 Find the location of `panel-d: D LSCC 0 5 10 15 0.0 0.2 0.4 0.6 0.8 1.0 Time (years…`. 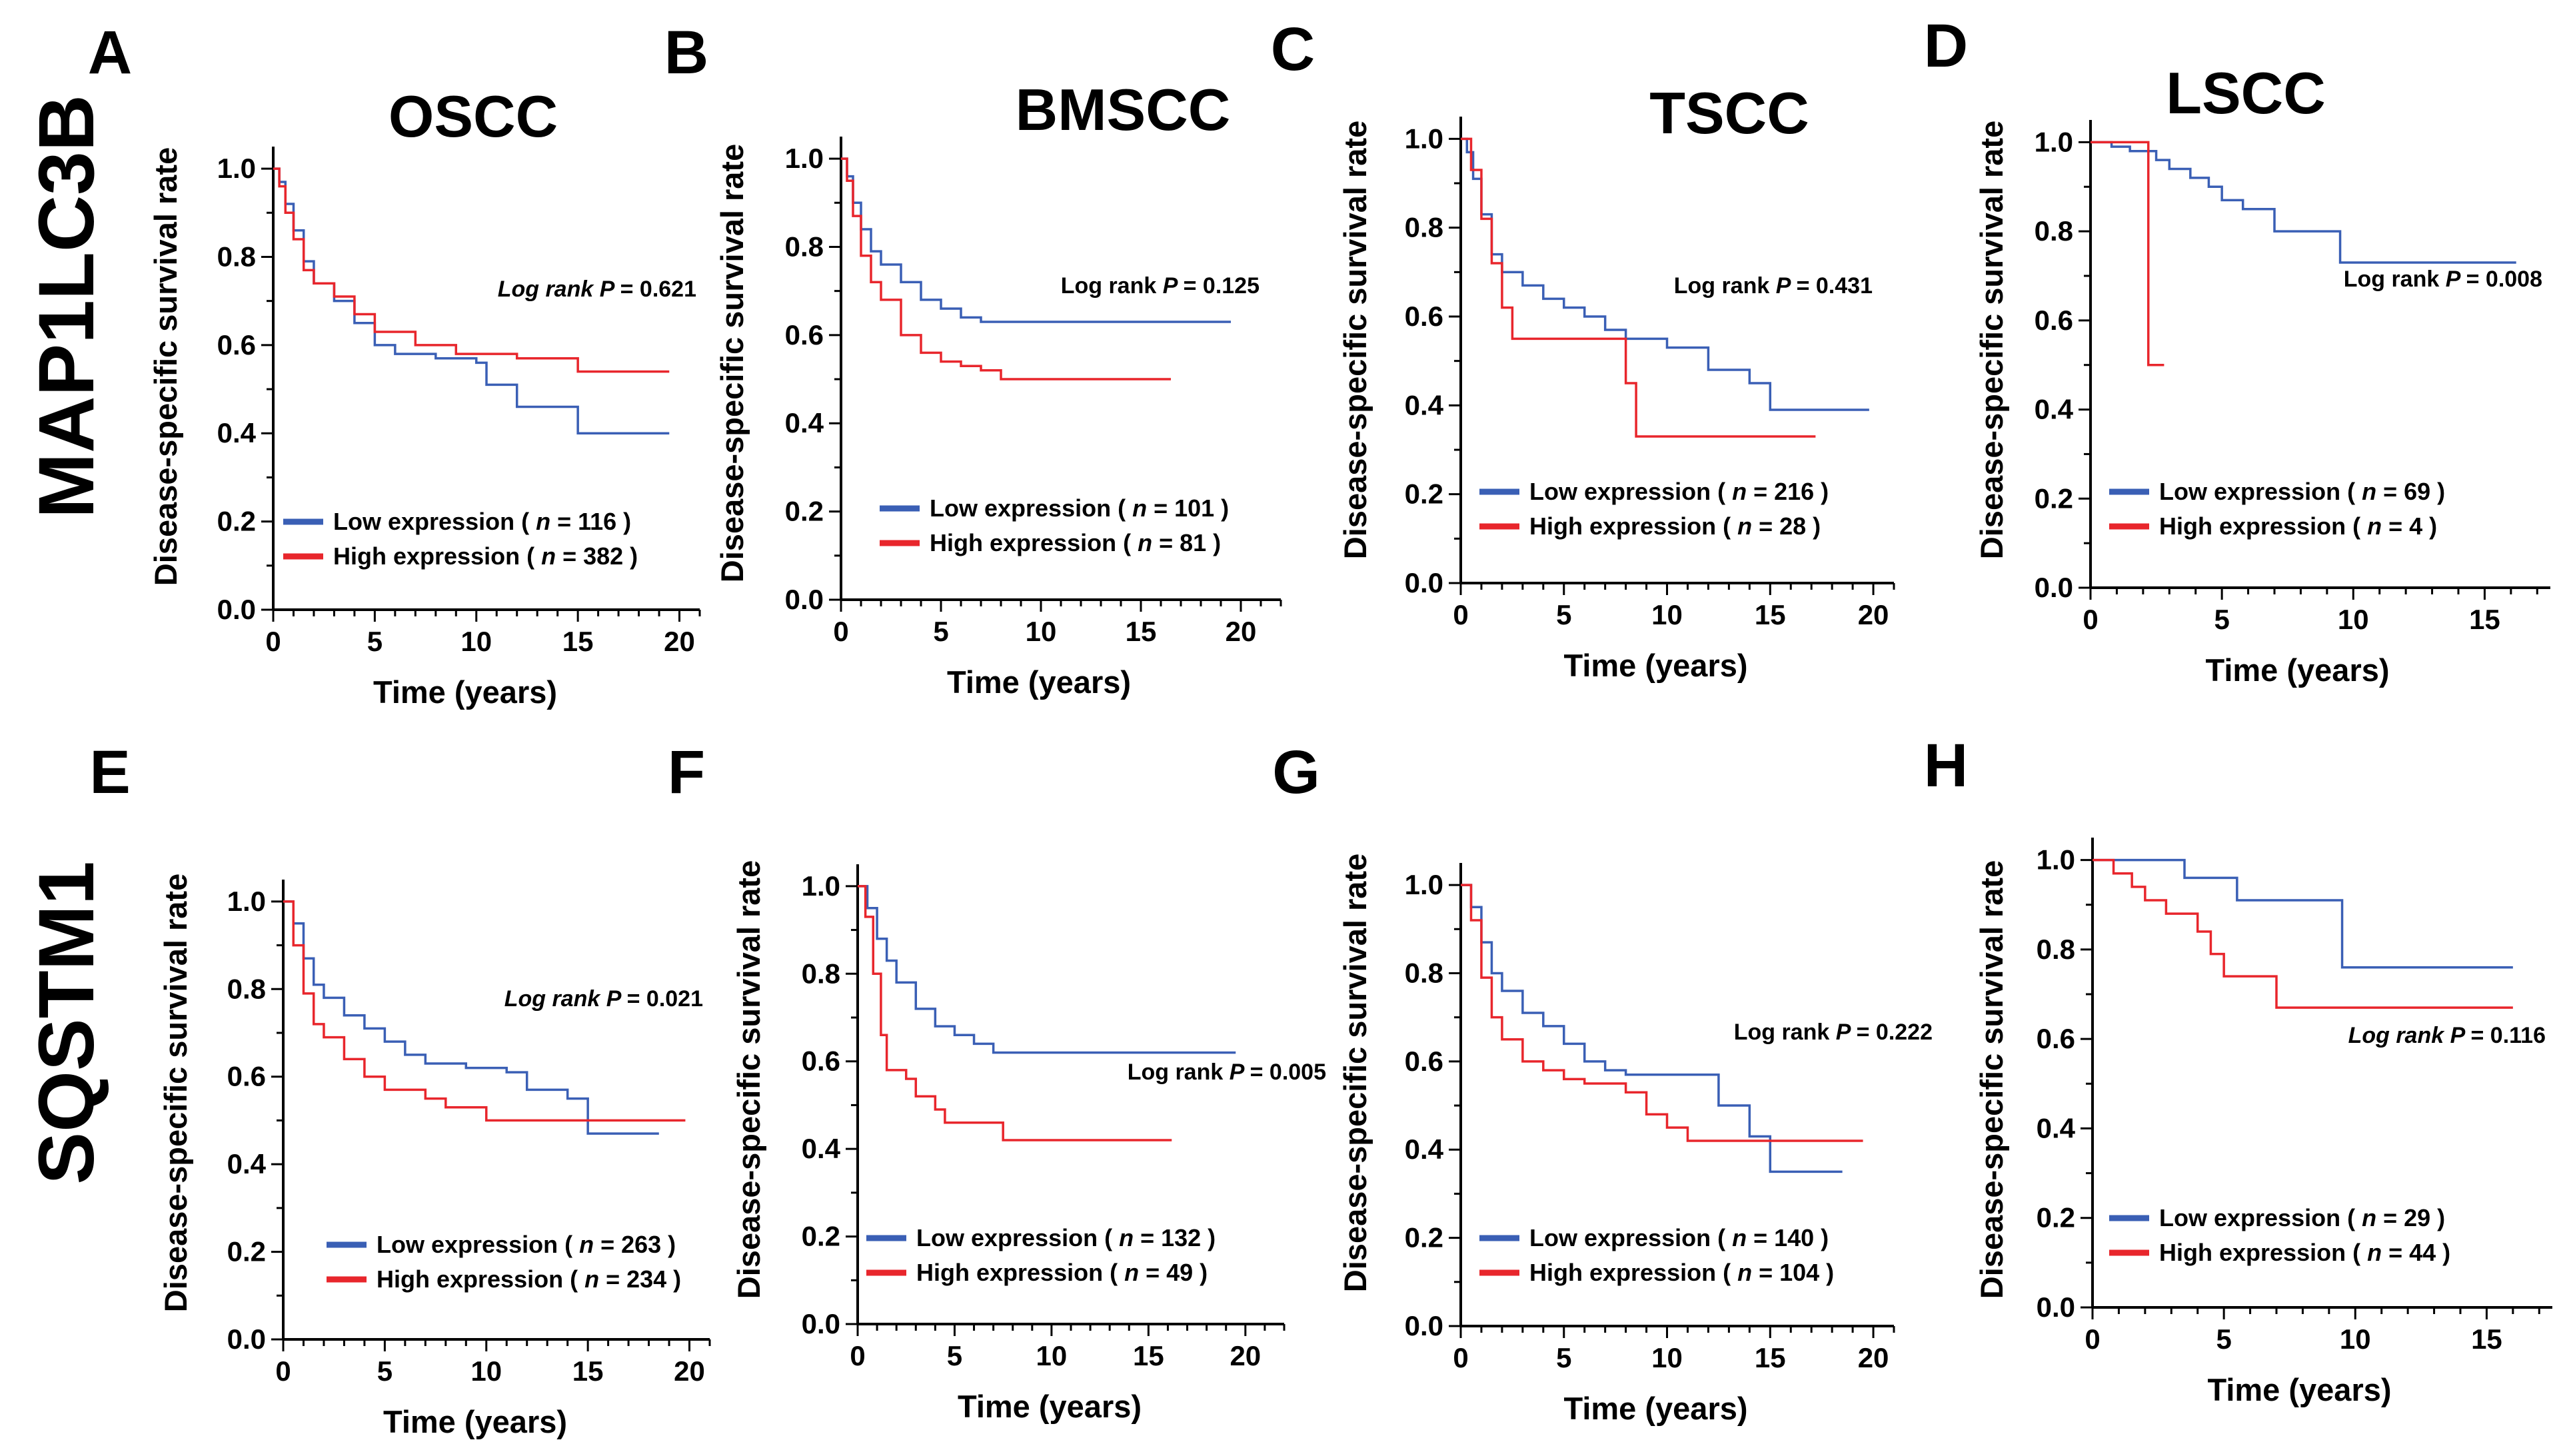

panel-d: D LSCC 0 5 10 15 0.0 0.2 0.4 0.6 0.8 1.0 Time (years… is located at coordinates (2237, 350).